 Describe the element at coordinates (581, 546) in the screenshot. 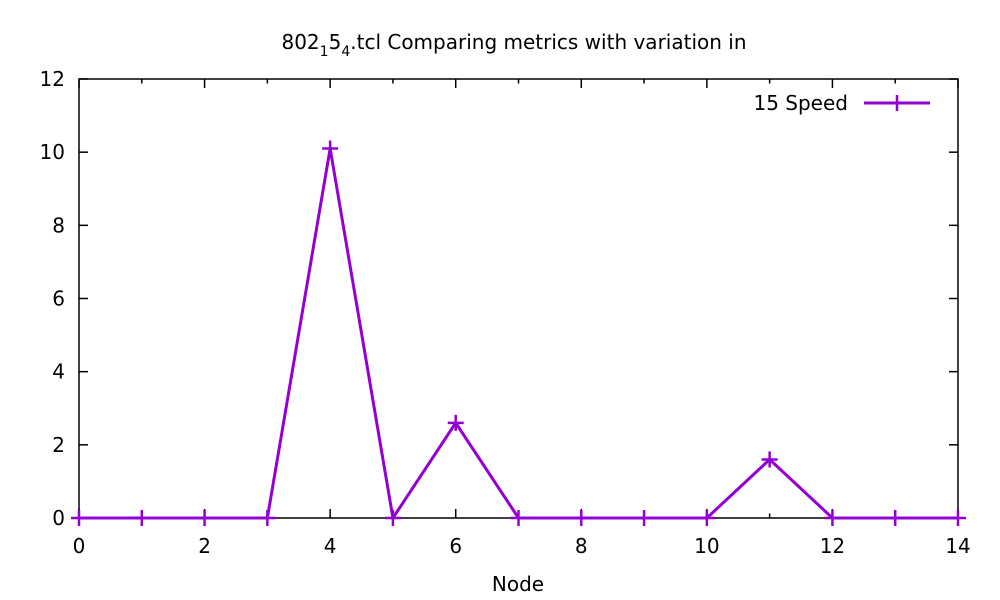

I see `x-tick-label: 8` at that location.